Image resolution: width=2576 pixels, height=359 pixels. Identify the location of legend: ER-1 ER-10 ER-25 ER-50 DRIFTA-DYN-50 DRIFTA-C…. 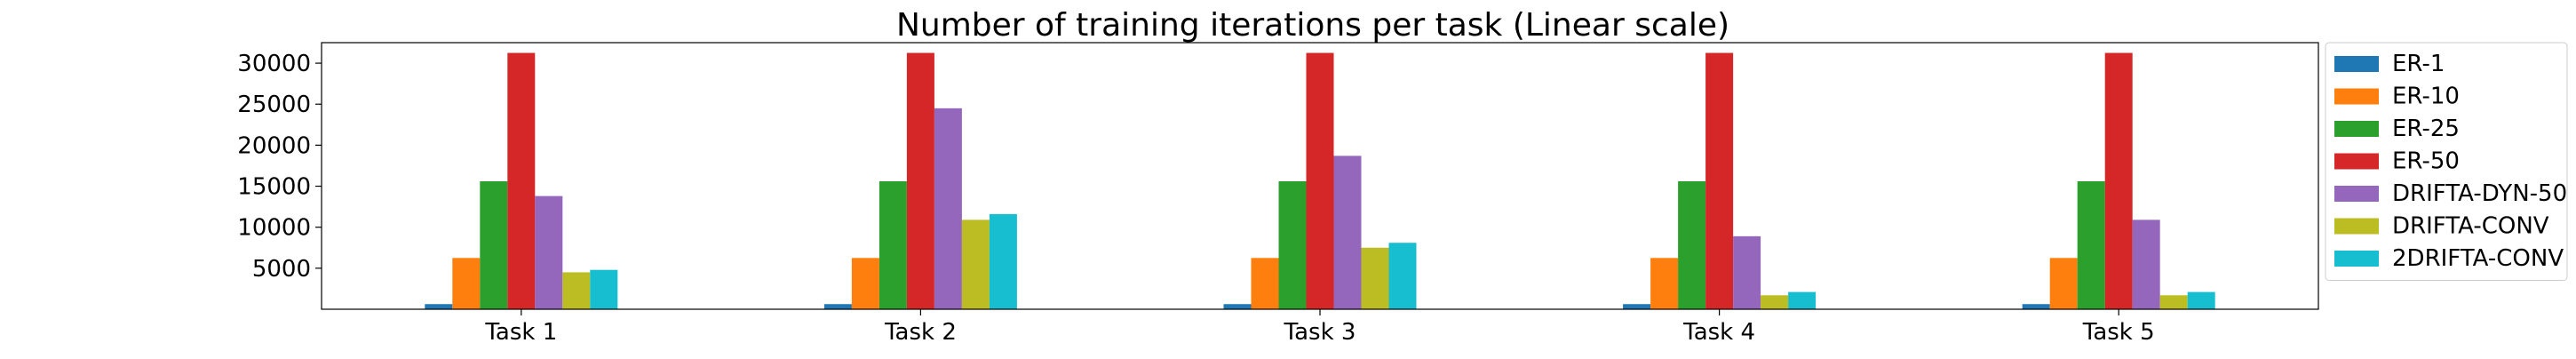
(2446, 162).